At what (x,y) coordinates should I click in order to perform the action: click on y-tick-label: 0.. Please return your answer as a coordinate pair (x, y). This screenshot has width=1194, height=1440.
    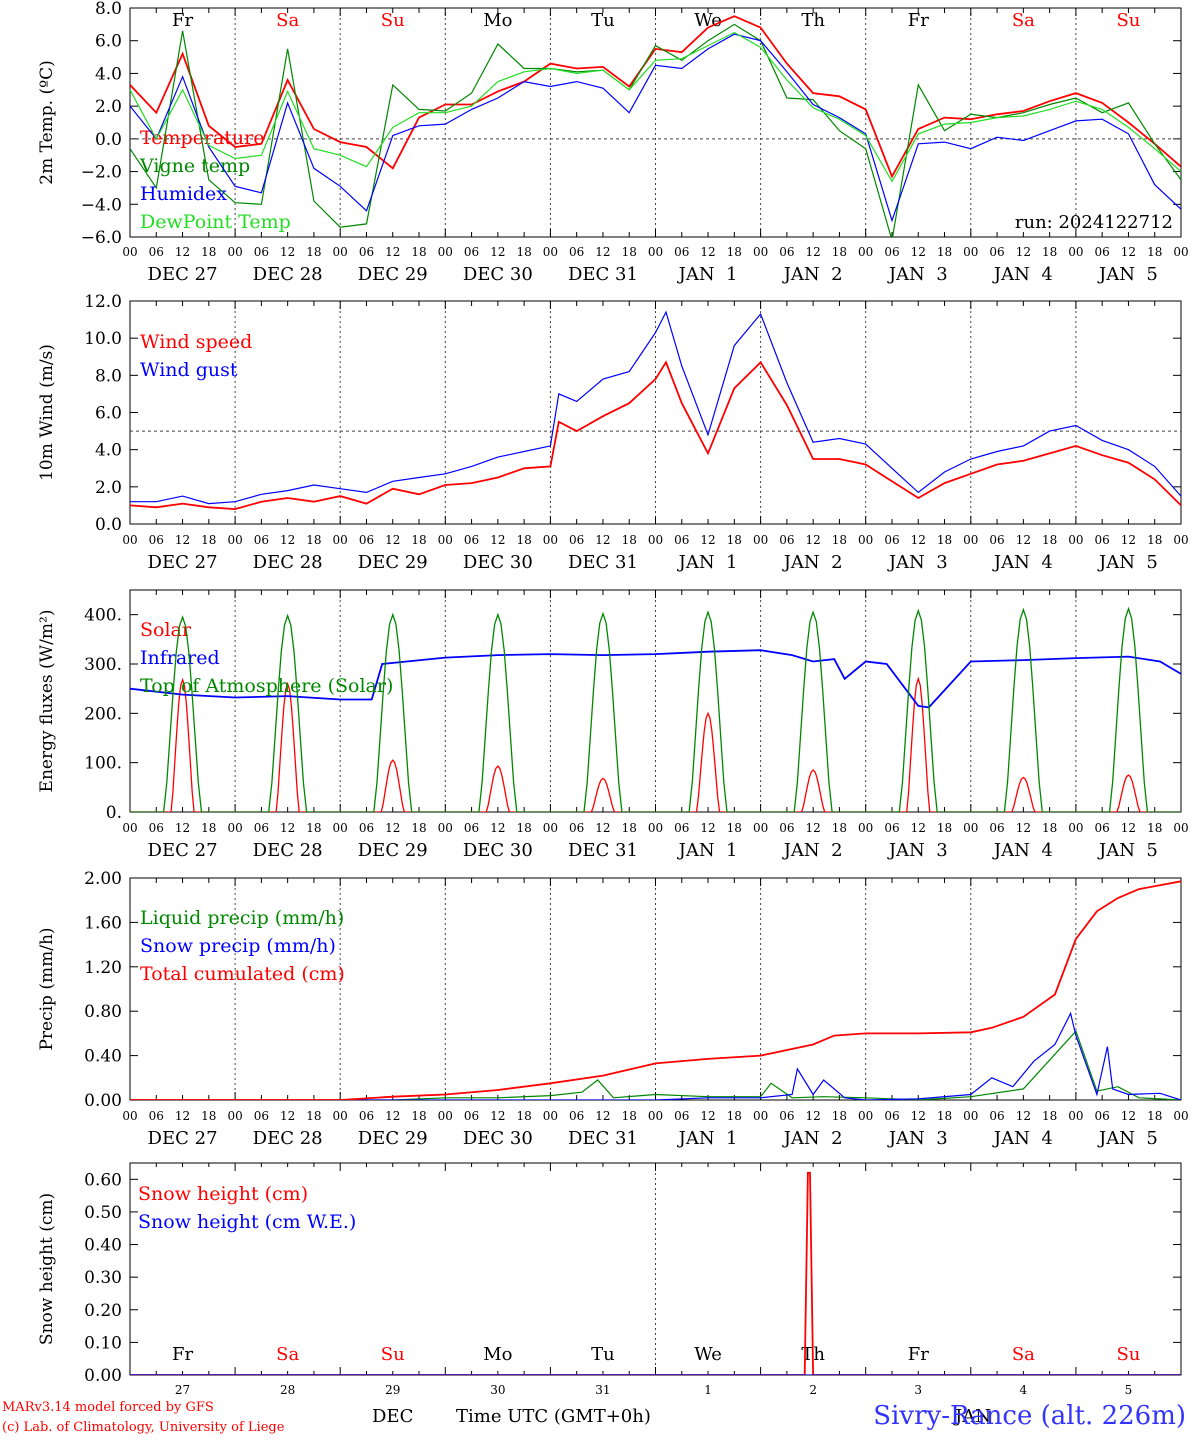
    Looking at the image, I should click on (114, 813).